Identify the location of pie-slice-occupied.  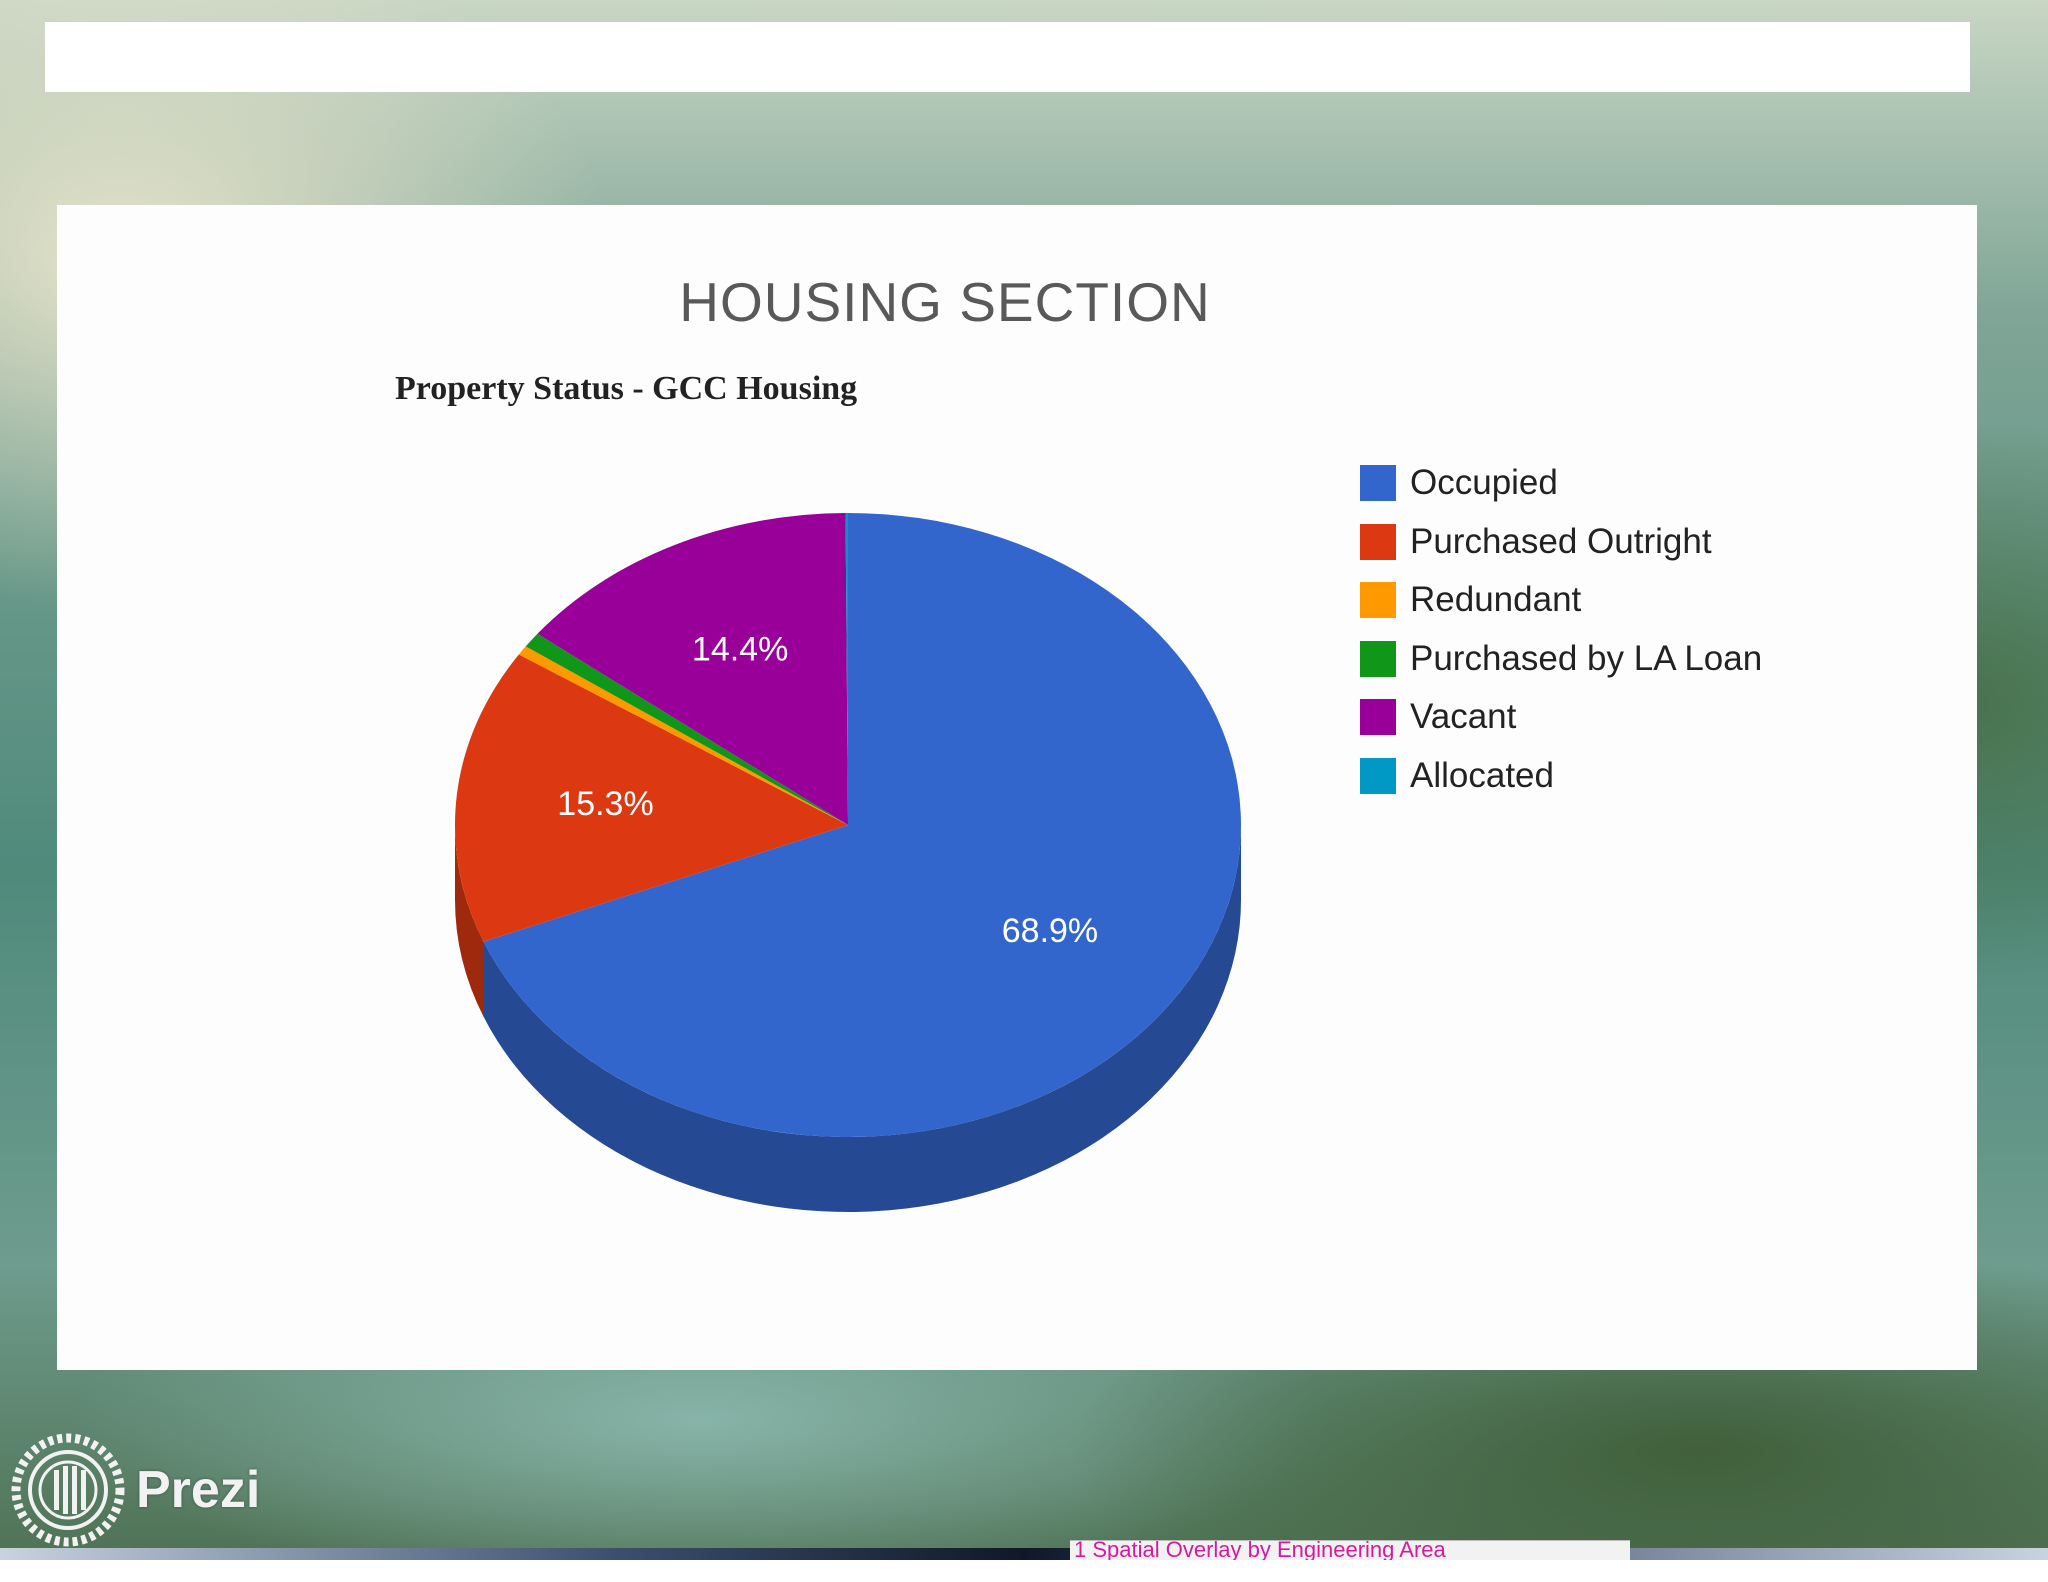
(862, 825).